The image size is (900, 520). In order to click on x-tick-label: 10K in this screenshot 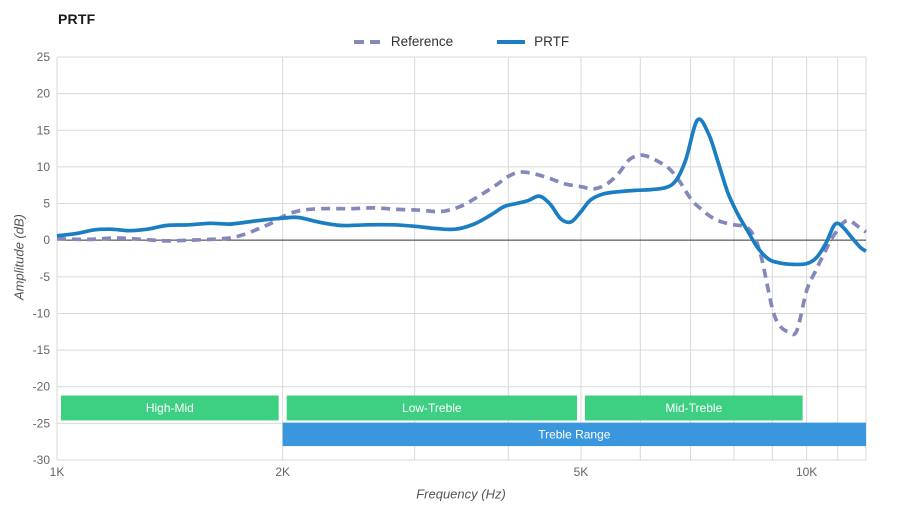, I will do `click(806, 472)`.